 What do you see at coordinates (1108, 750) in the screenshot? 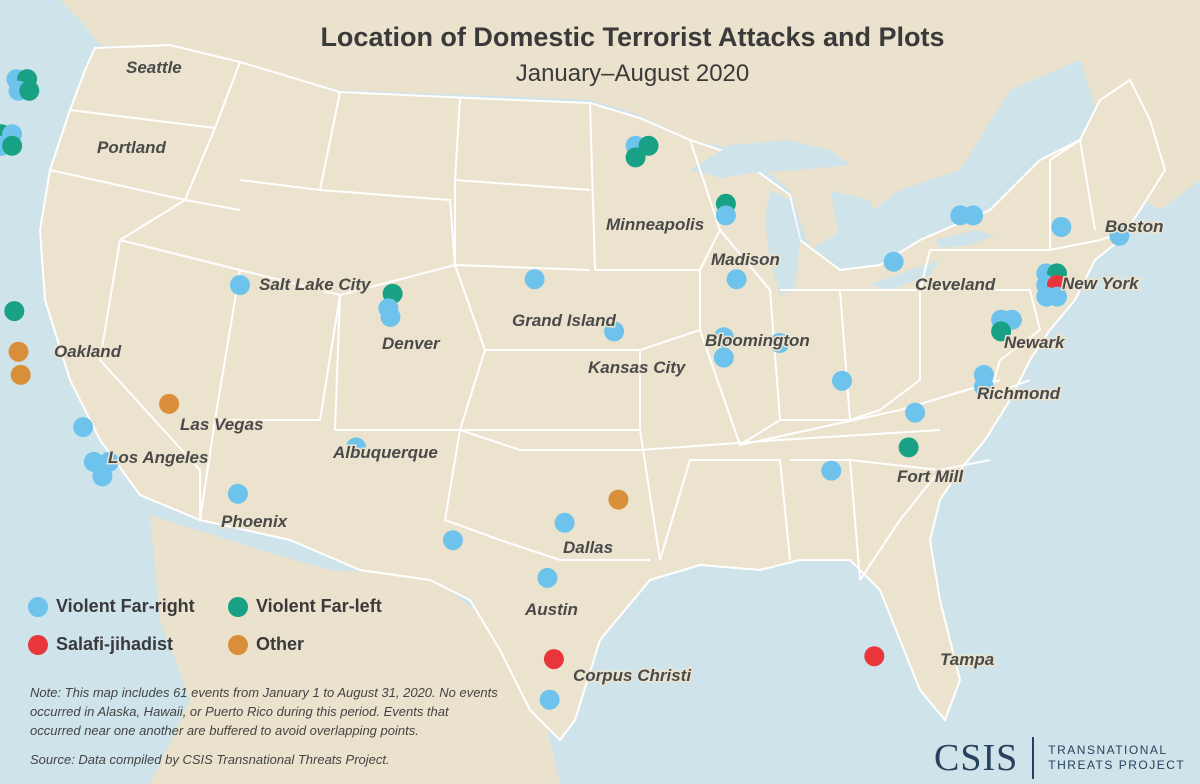
I see `logo-line-1: TRANSNATIONAL` at bounding box center [1108, 750].